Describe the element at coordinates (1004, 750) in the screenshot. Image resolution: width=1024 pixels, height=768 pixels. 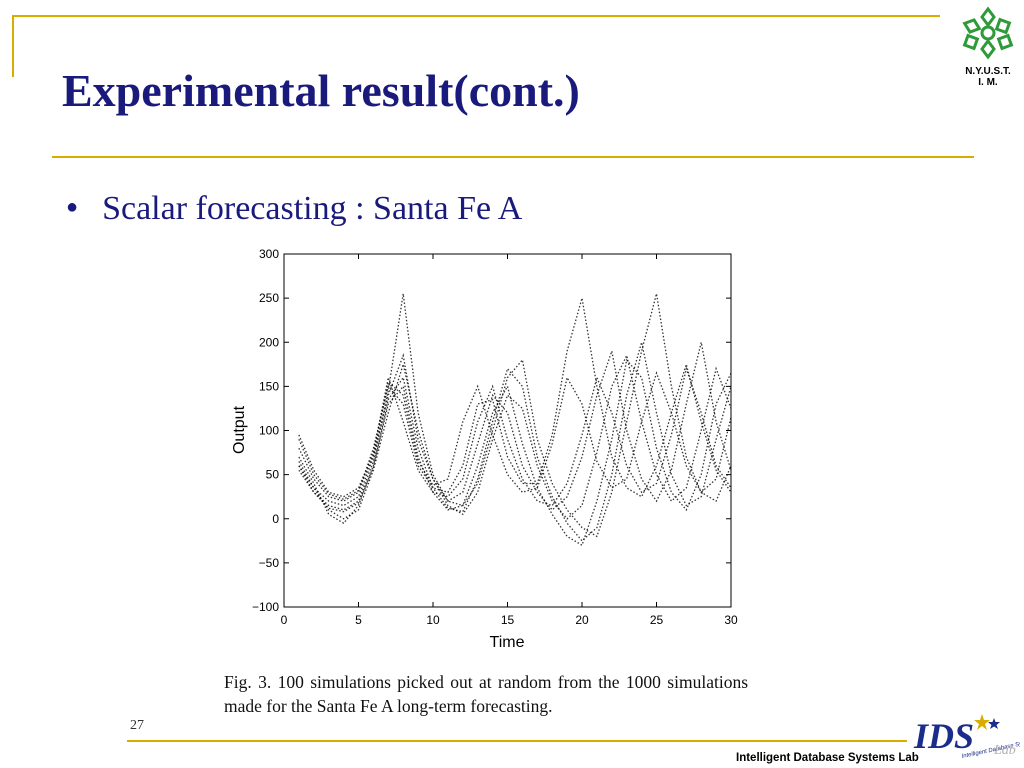
I see `ids-logo-lab: Lab` at that location.